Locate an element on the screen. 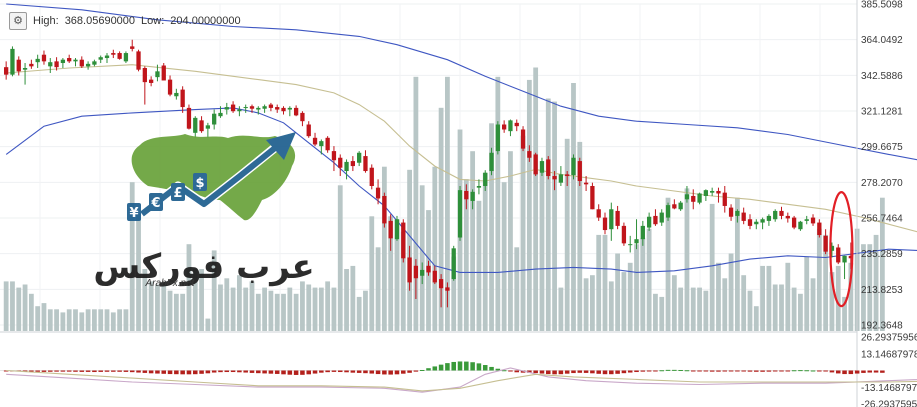  y-tick-label: 192.3648 is located at coordinates (882, 326).